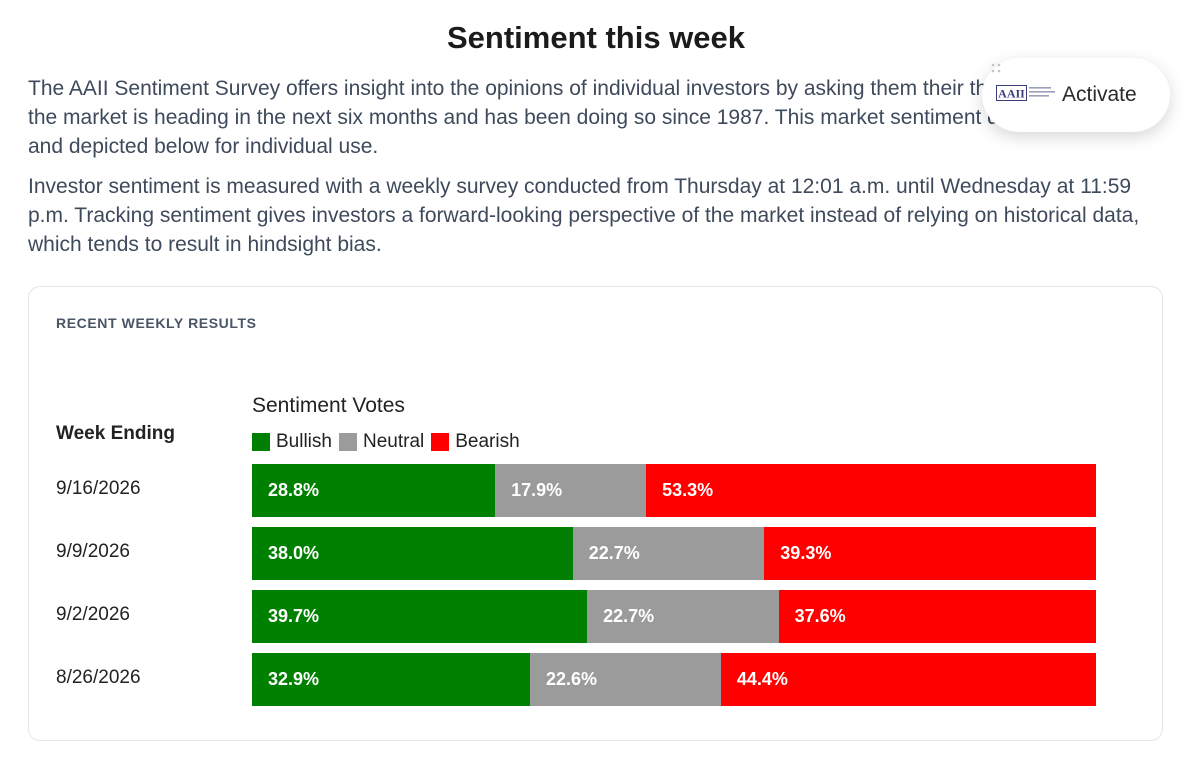 The width and height of the screenshot is (1200, 763). Describe the element at coordinates (98, 488) in the screenshot. I see `week-label: 9/16/2026` at that location.